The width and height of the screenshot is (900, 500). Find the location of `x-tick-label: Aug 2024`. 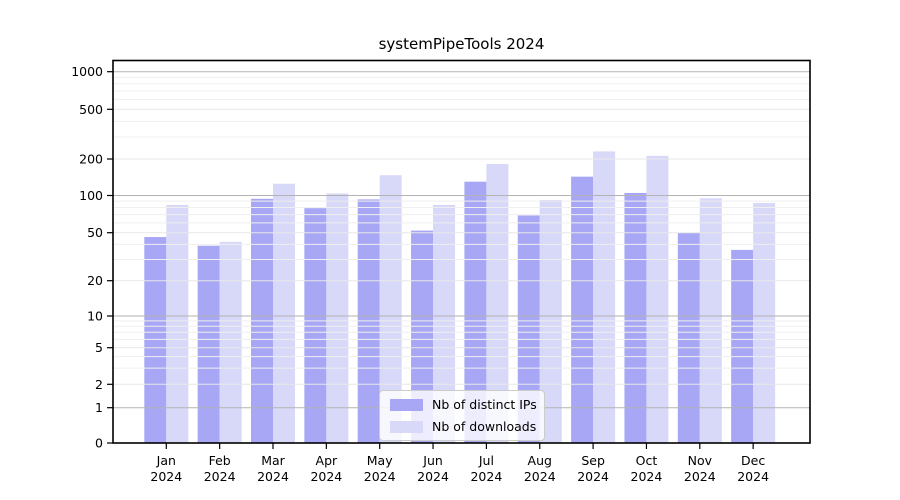

x-tick-label: Aug 2024 is located at coordinates (540, 468).